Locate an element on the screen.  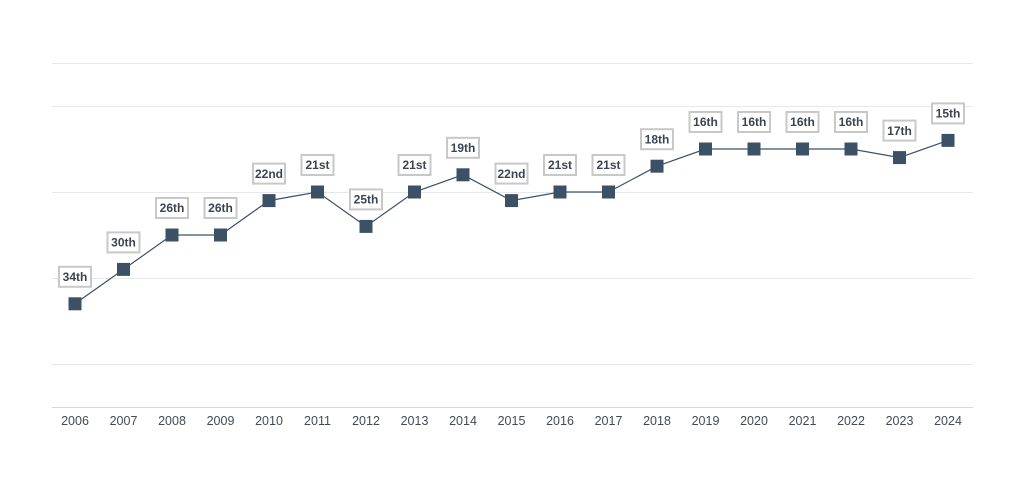
data-label: 17th is located at coordinates (899, 130).